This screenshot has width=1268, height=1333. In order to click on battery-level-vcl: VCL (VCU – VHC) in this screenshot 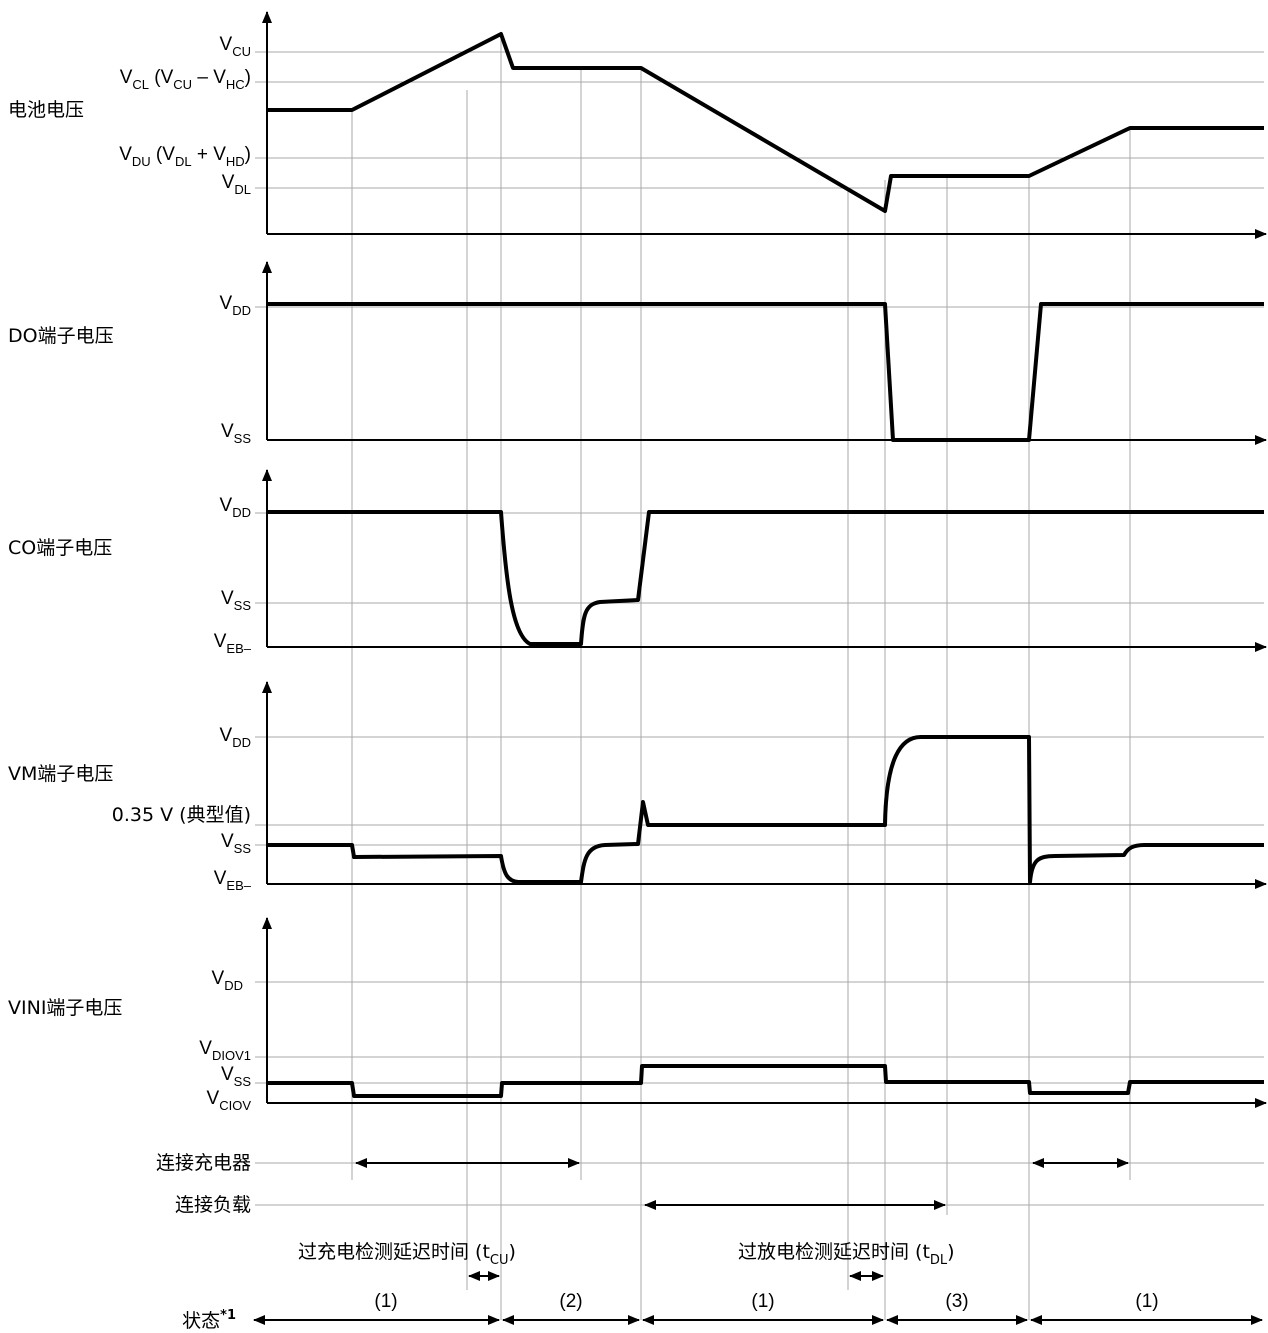, I will do `click(185, 79)`.